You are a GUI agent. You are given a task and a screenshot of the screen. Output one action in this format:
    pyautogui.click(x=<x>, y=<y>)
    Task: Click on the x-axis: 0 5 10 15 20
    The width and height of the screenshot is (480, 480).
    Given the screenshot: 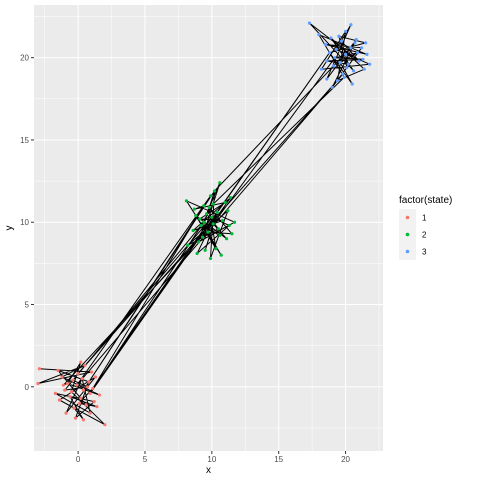 What is the action you would take?
    pyautogui.click(x=213, y=457)
    